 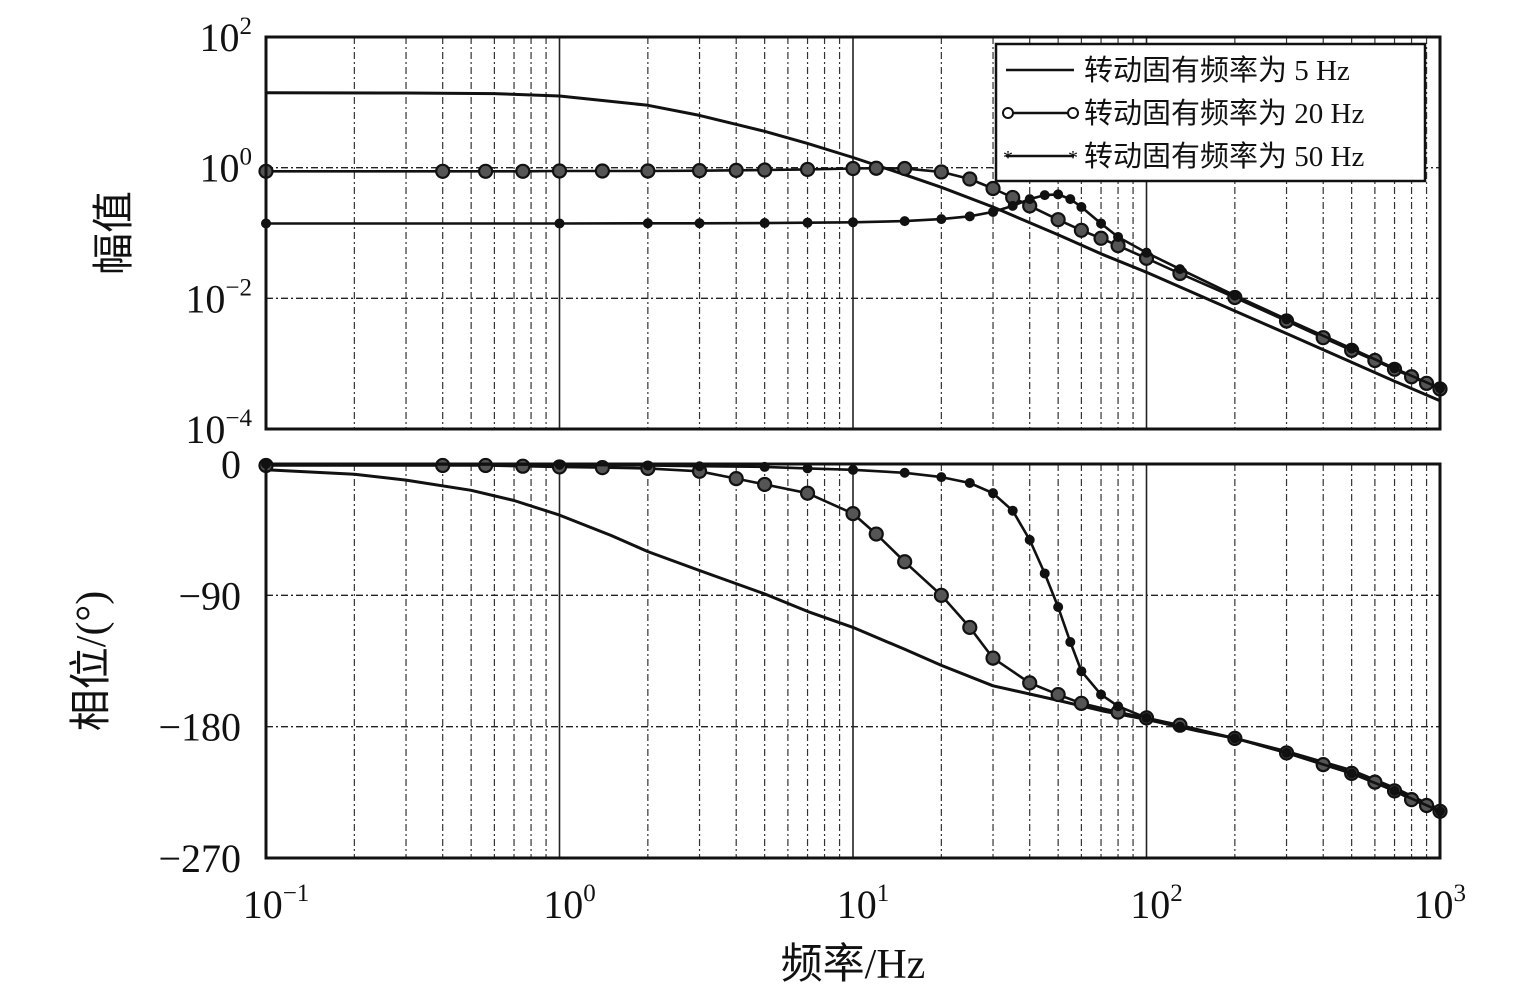 I want to click on phase-y-tick-label: −90, so click(x=209, y=595).